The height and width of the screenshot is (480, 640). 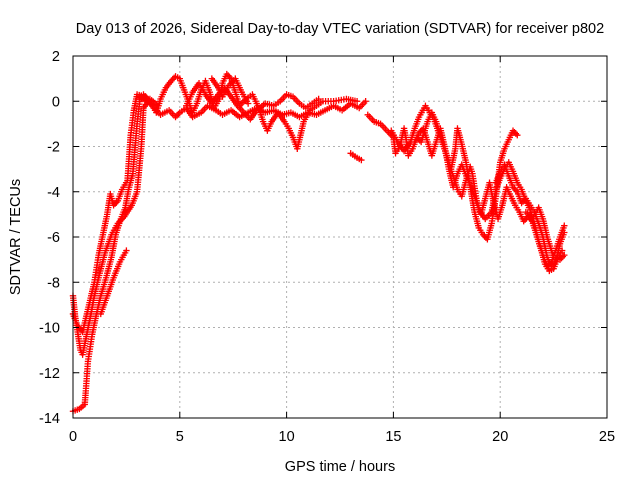 I want to click on data-point-track-n, so click(x=564, y=255).